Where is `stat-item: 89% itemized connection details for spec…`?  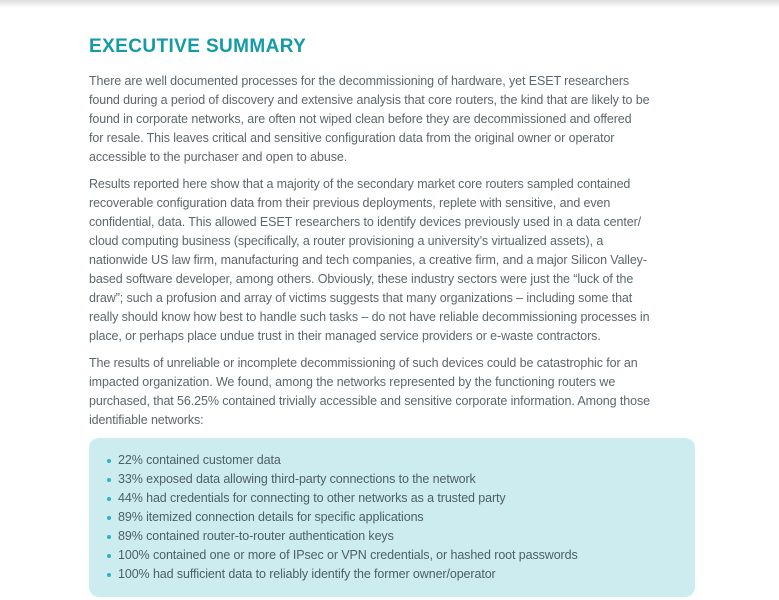 stat-item: 89% itemized connection details for spec… is located at coordinates (389, 517).